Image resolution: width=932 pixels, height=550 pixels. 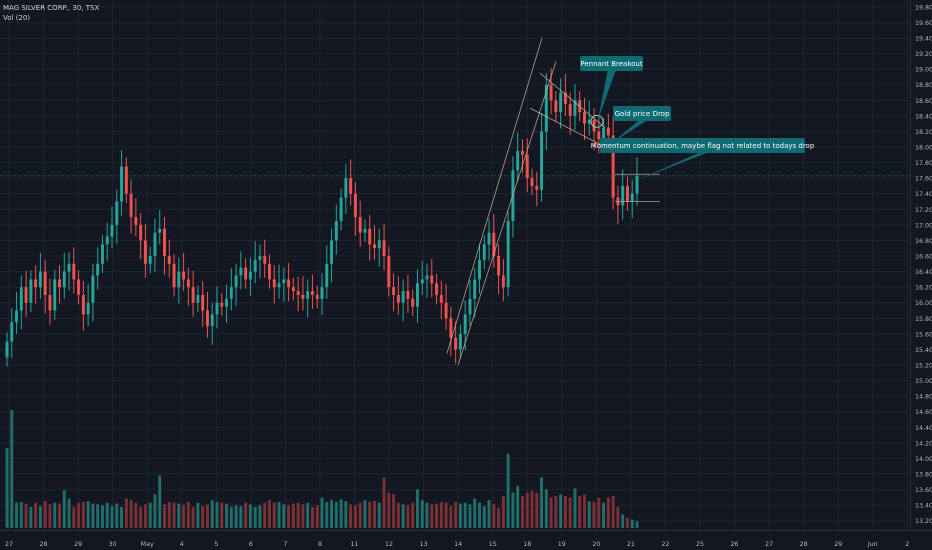 What do you see at coordinates (493, 544) in the screenshot?
I see `time-tick-label: 15` at bounding box center [493, 544].